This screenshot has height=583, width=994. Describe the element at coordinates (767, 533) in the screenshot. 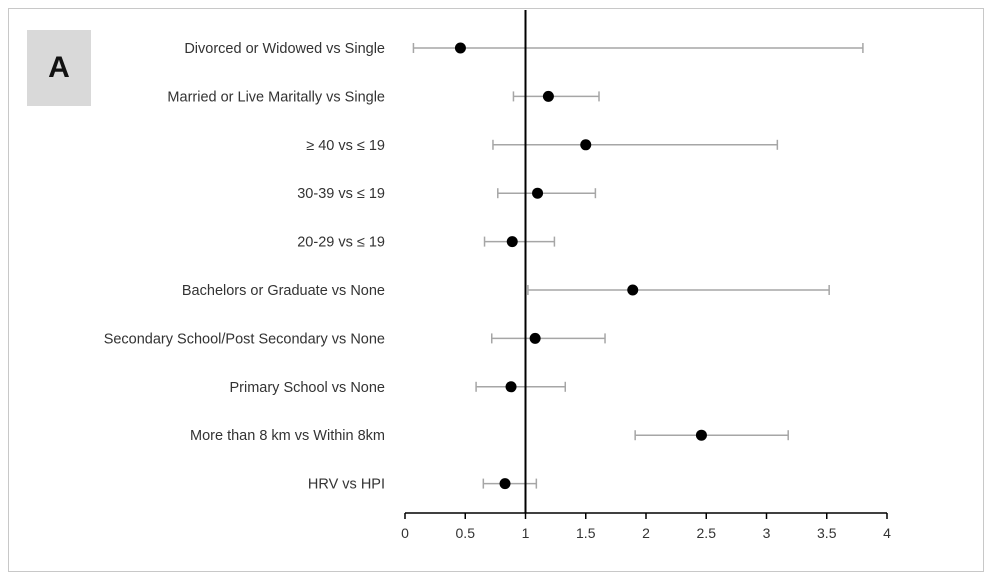

I see `x-tick-label: 3` at that location.